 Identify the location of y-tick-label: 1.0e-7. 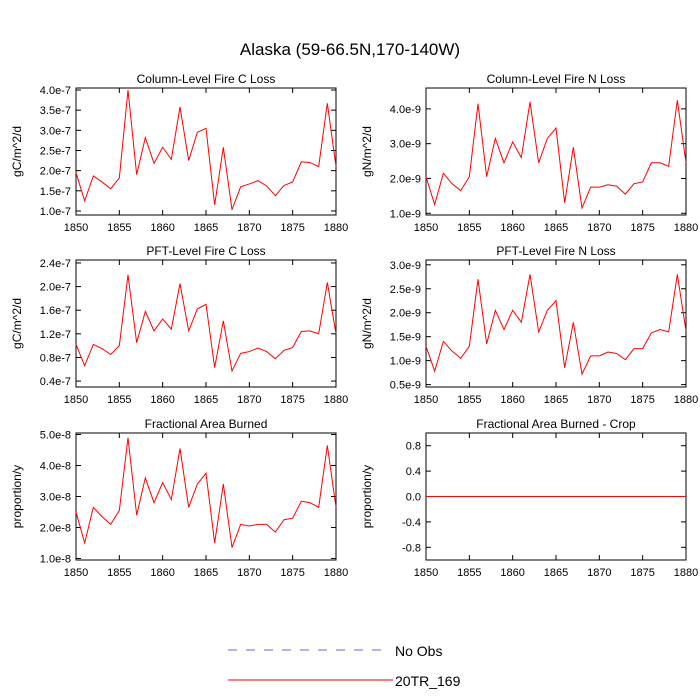
(55, 212).